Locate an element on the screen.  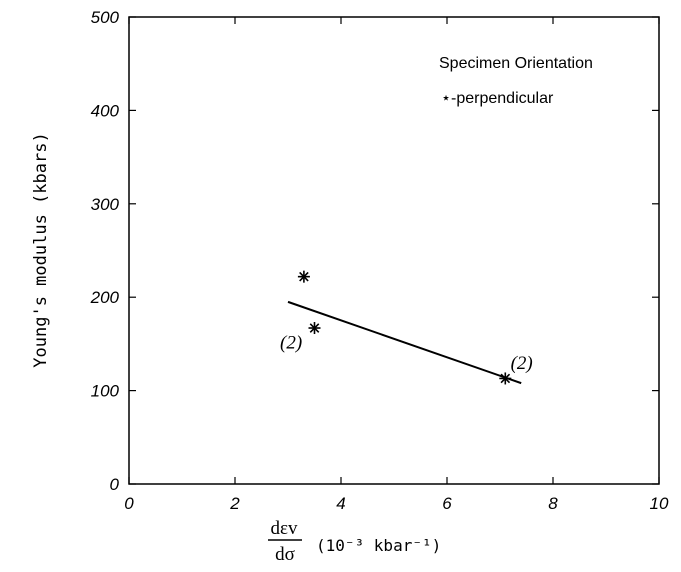
x-tick-label: 6 is located at coordinates (447, 503).